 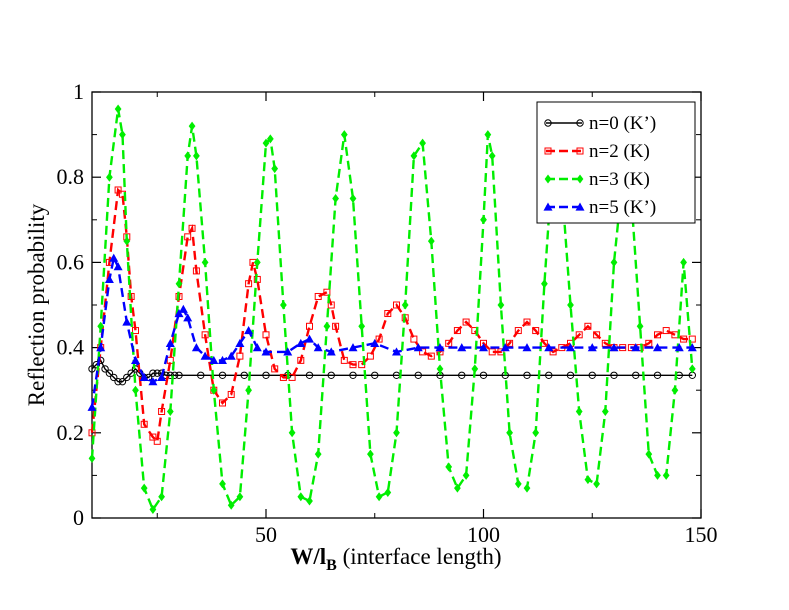 I want to click on x-tick-label: 100, so click(x=483, y=534).